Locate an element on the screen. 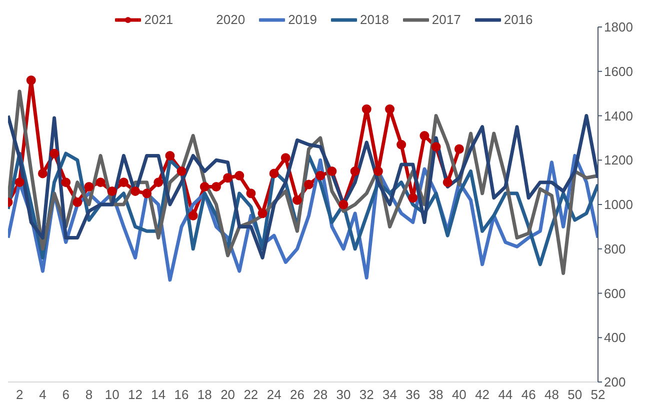 The image size is (652, 420). x-tick-label: 38 is located at coordinates (436, 394).